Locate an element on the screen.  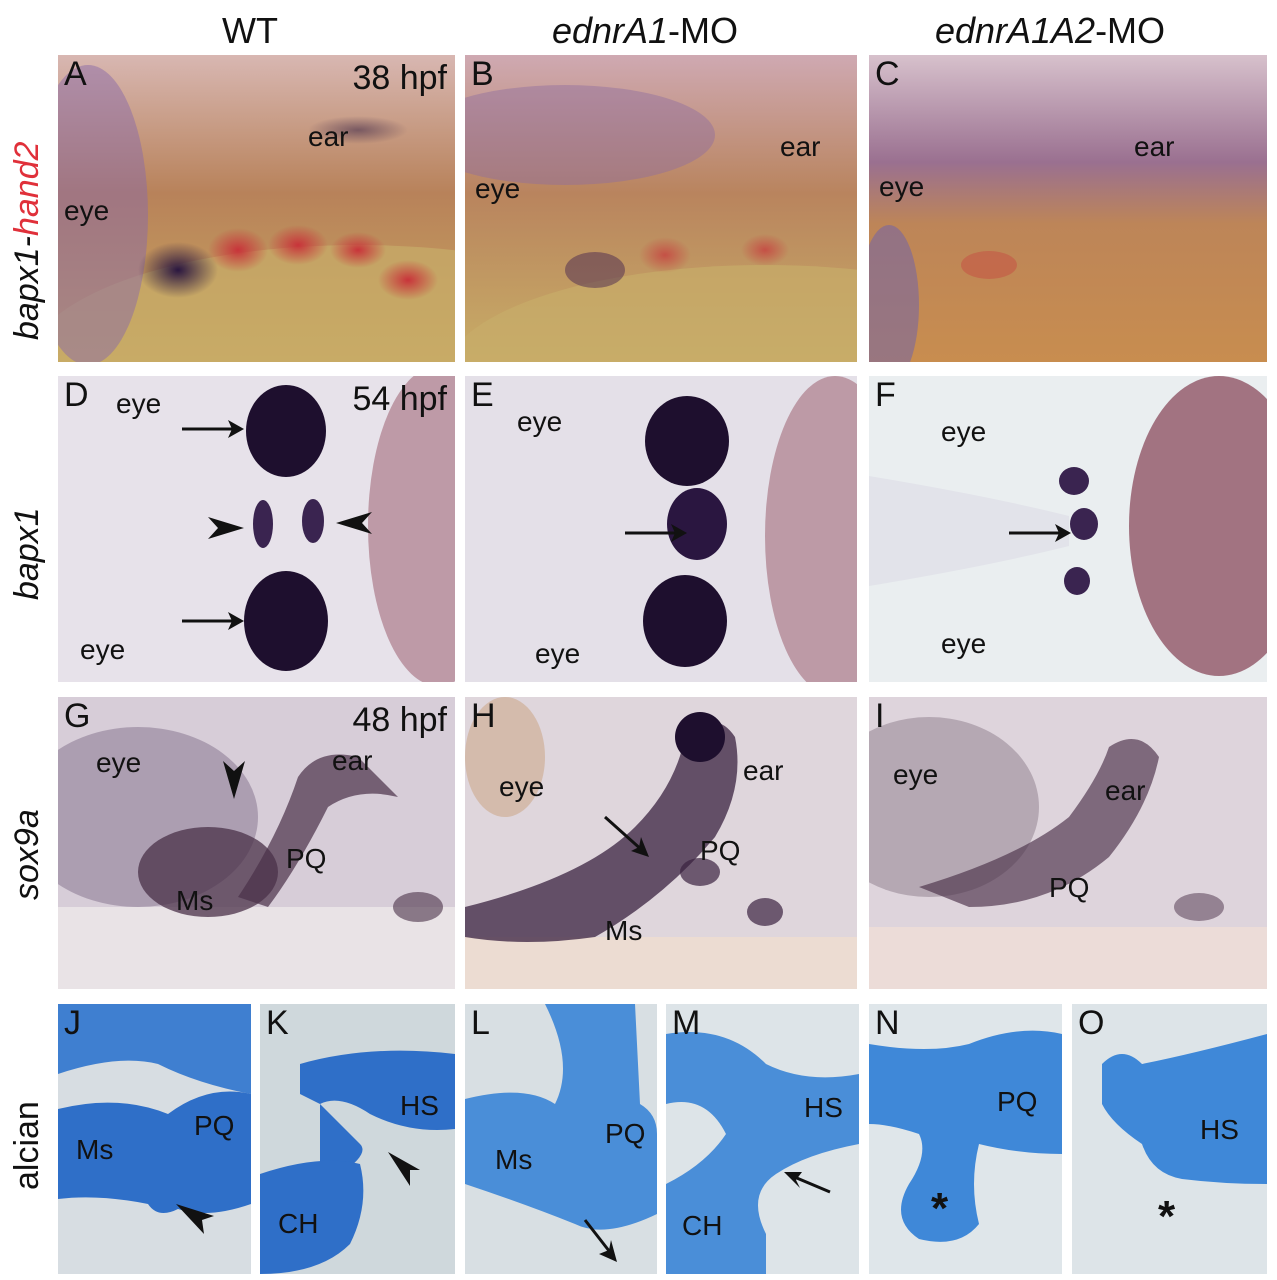
panel-f-label: F is located at coordinates (885, 395).